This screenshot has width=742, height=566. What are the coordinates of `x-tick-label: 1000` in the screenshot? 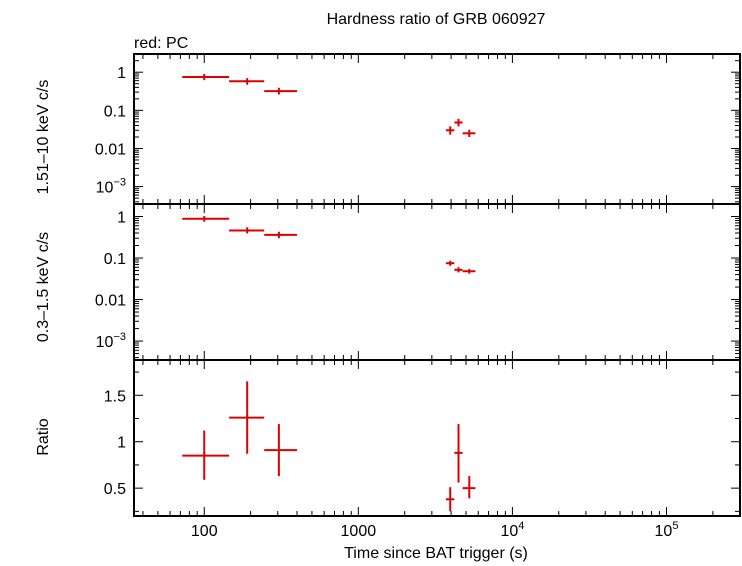 It's located at (359, 531).